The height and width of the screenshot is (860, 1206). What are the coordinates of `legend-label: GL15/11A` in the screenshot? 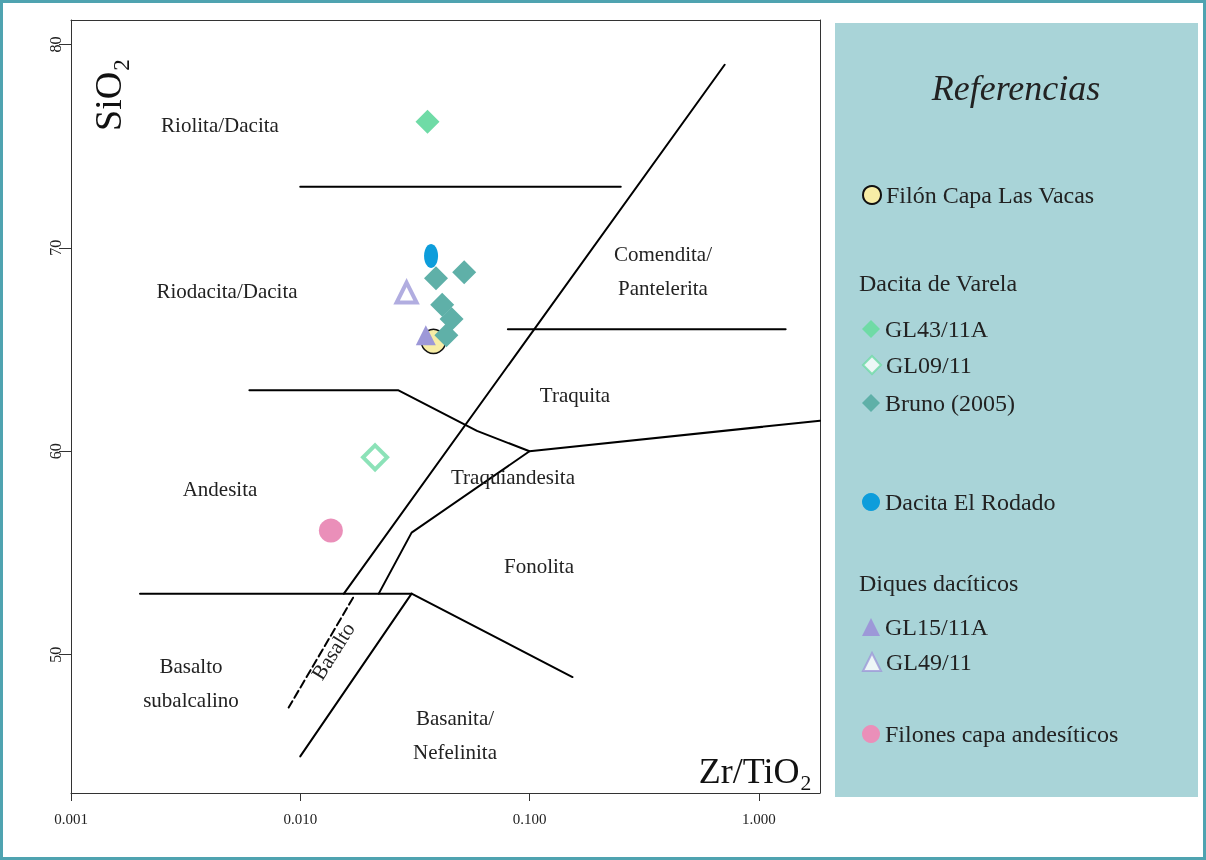 It's located at (937, 627).